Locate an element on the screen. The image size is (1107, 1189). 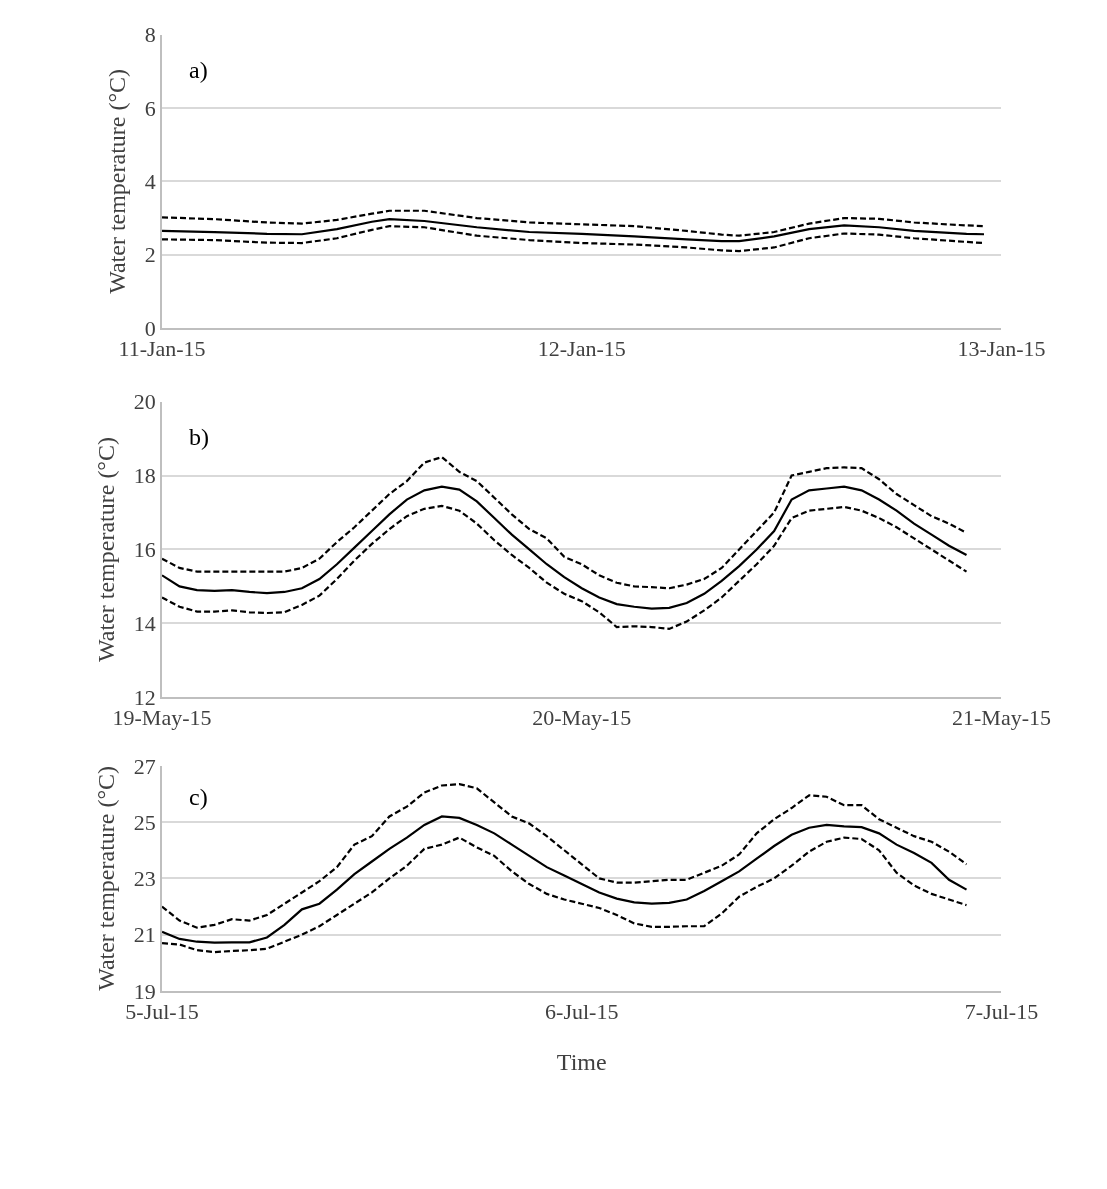
annotation: a) is located at coordinates (198, 70).